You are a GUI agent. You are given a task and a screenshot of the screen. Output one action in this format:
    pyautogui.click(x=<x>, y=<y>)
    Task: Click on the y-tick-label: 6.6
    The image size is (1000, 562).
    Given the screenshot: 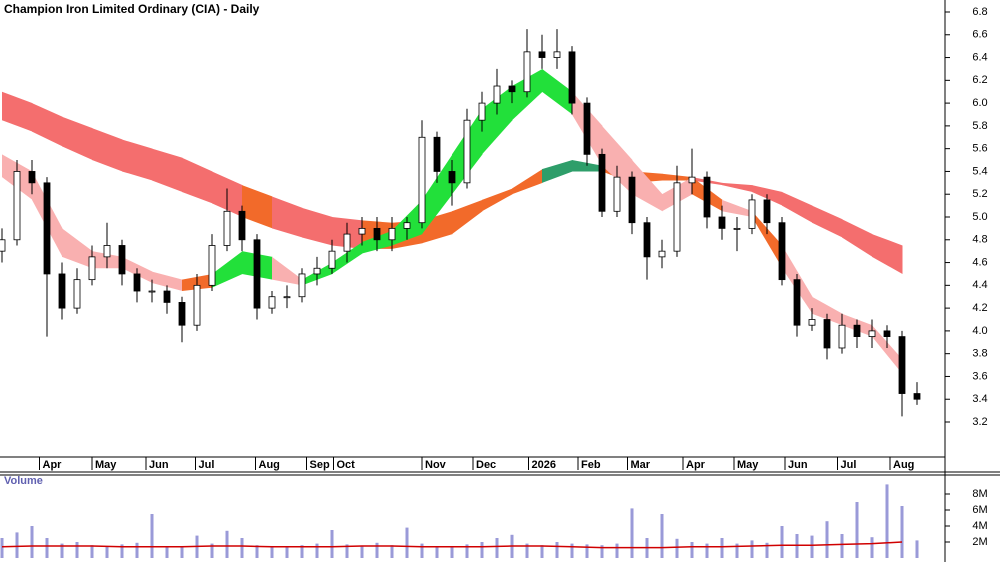 What is the action you would take?
    pyautogui.click(x=979, y=35)
    